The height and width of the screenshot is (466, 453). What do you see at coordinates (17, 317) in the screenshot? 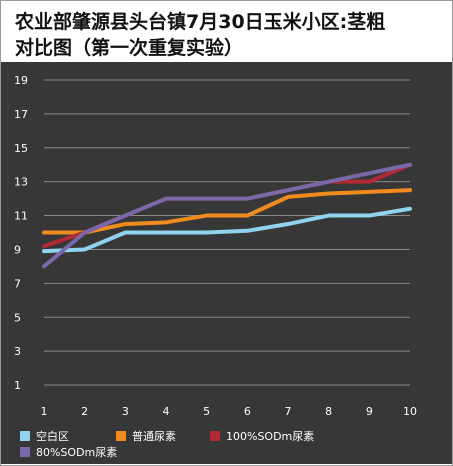
I see `y-tick-label: 5` at bounding box center [17, 317].